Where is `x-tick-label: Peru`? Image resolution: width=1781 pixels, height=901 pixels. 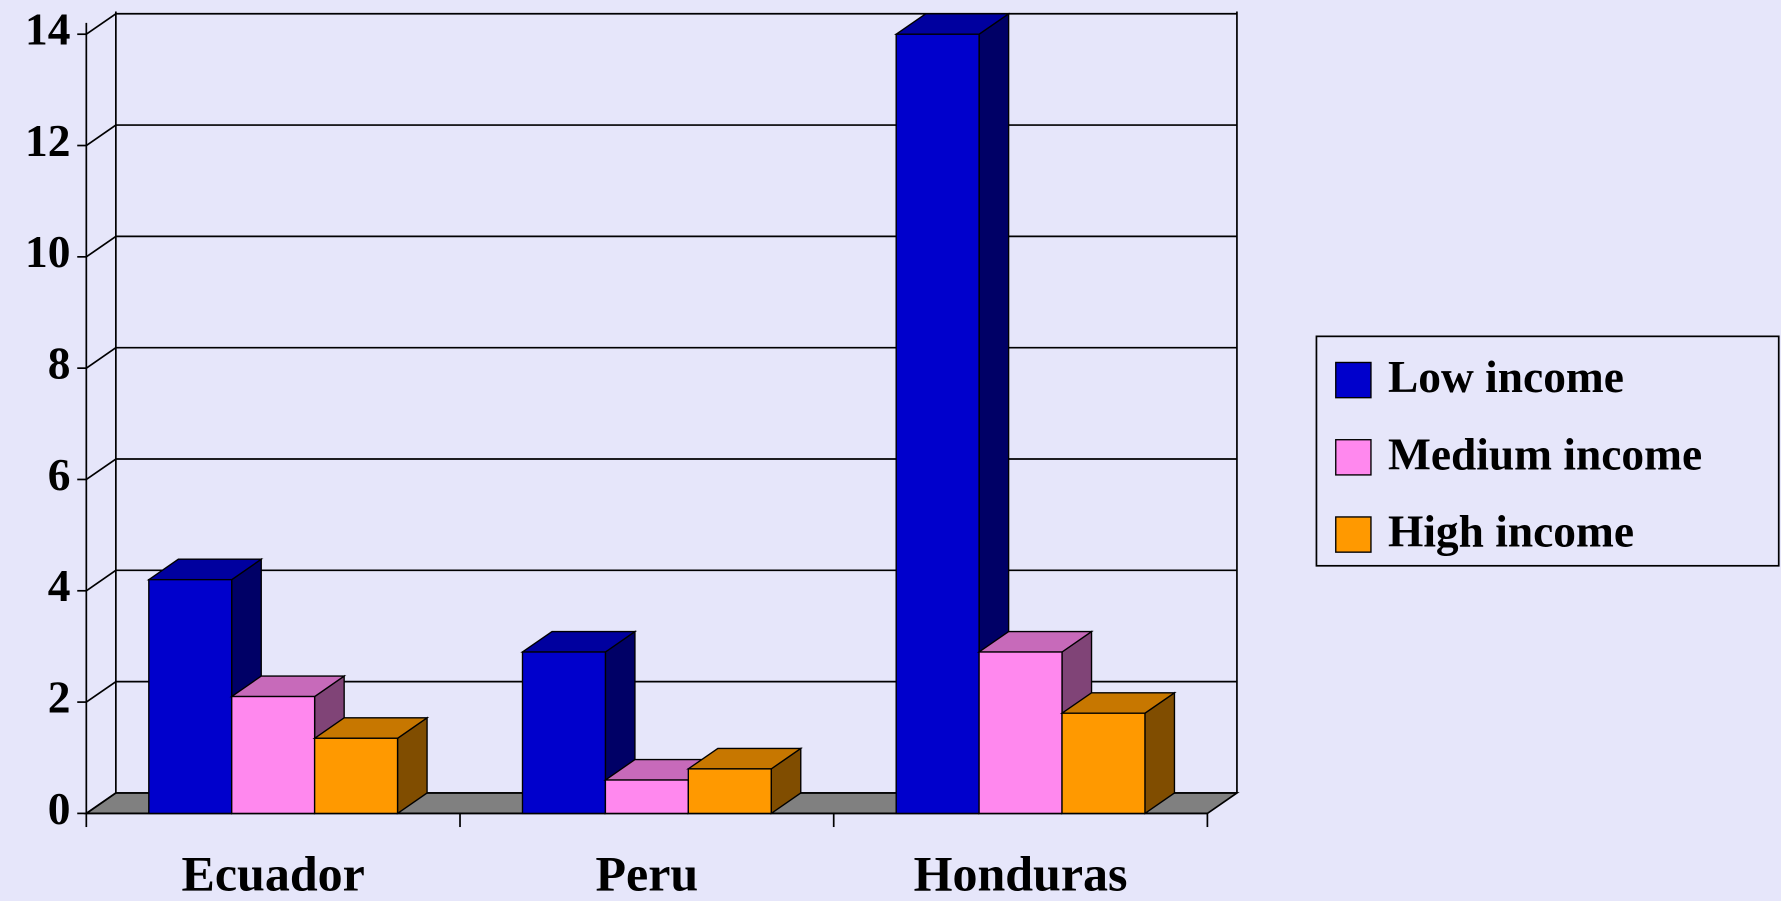
x-tick-label: Peru is located at coordinates (647, 873).